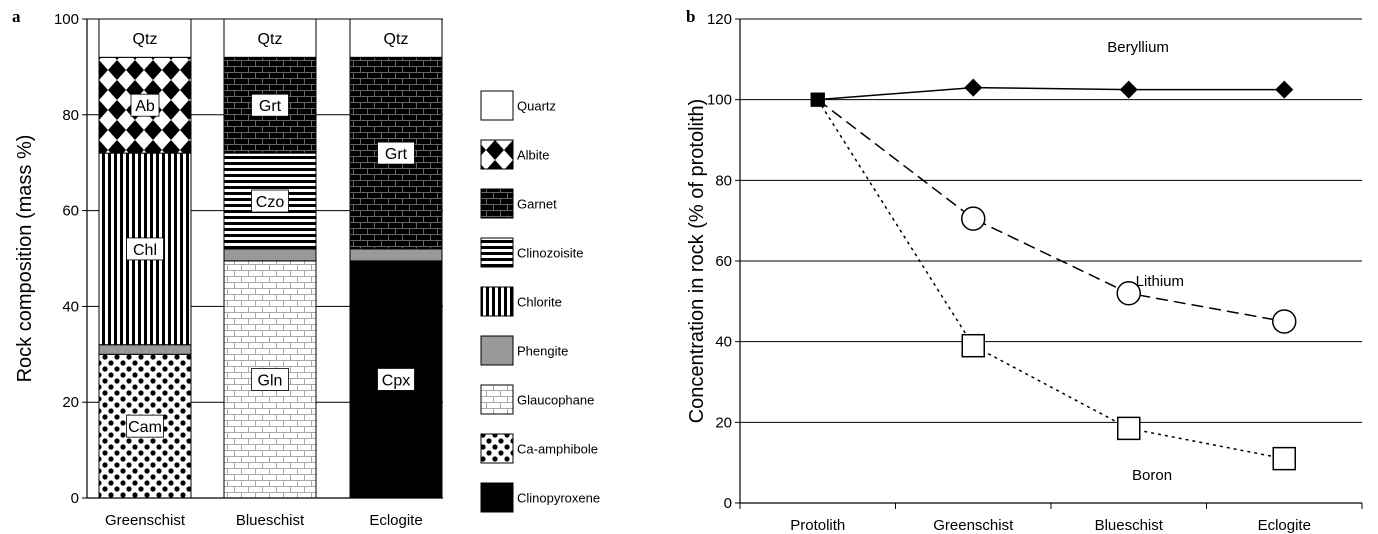 The height and width of the screenshot is (534, 1378). I want to click on bar-segment-greenschist-phengite, so click(145, 349).